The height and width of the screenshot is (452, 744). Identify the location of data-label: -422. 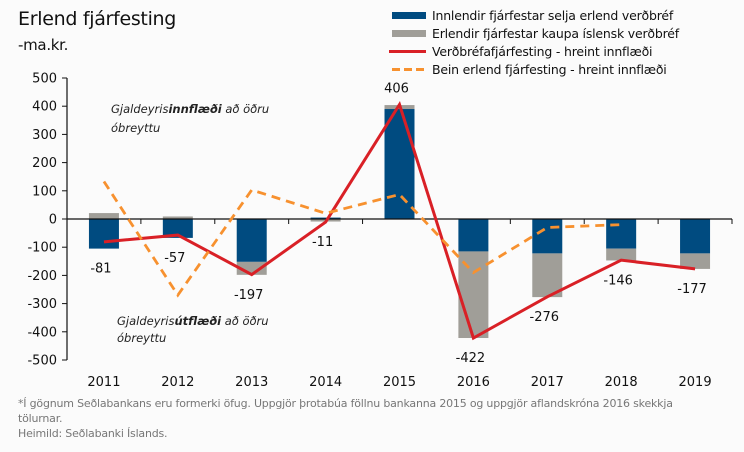
(471, 358).